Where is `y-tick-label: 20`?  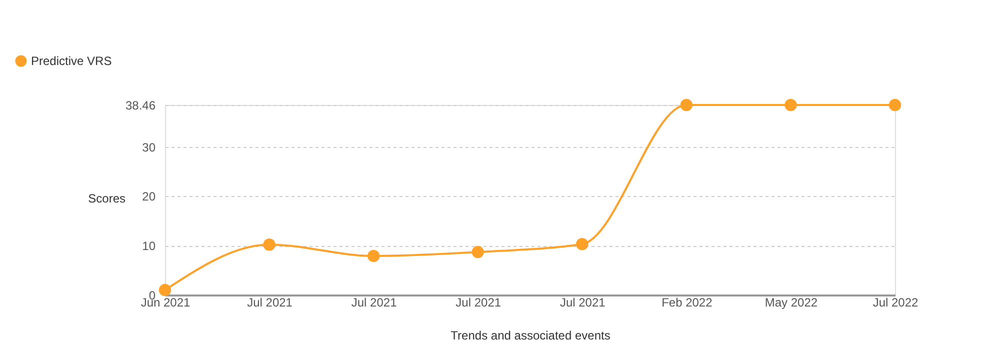
y-tick-label: 20 is located at coordinates (149, 197).